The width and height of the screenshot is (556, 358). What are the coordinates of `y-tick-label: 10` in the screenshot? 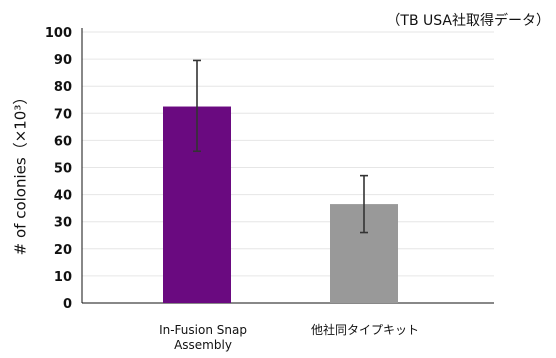 It's located at (63, 277).